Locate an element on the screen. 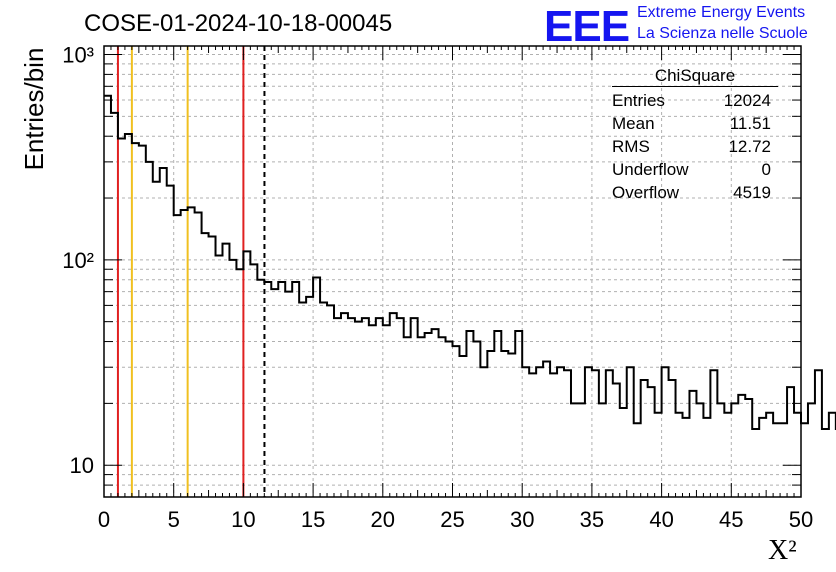 The height and width of the screenshot is (572, 836). stats-row-overflow: Overflow 4519 is located at coordinates (691, 192).